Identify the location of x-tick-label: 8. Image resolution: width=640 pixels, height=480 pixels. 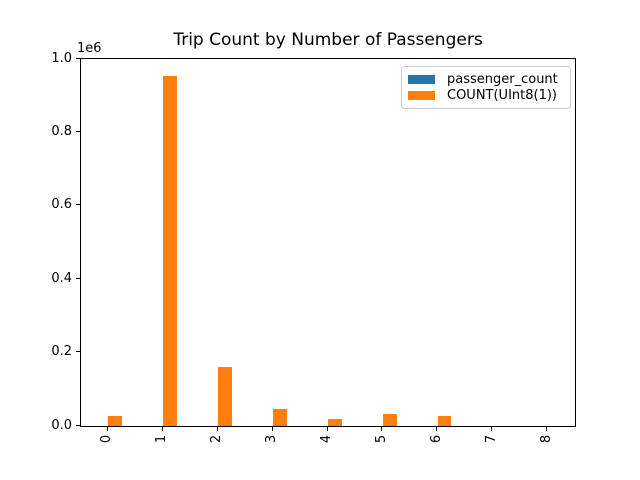
(546, 439).